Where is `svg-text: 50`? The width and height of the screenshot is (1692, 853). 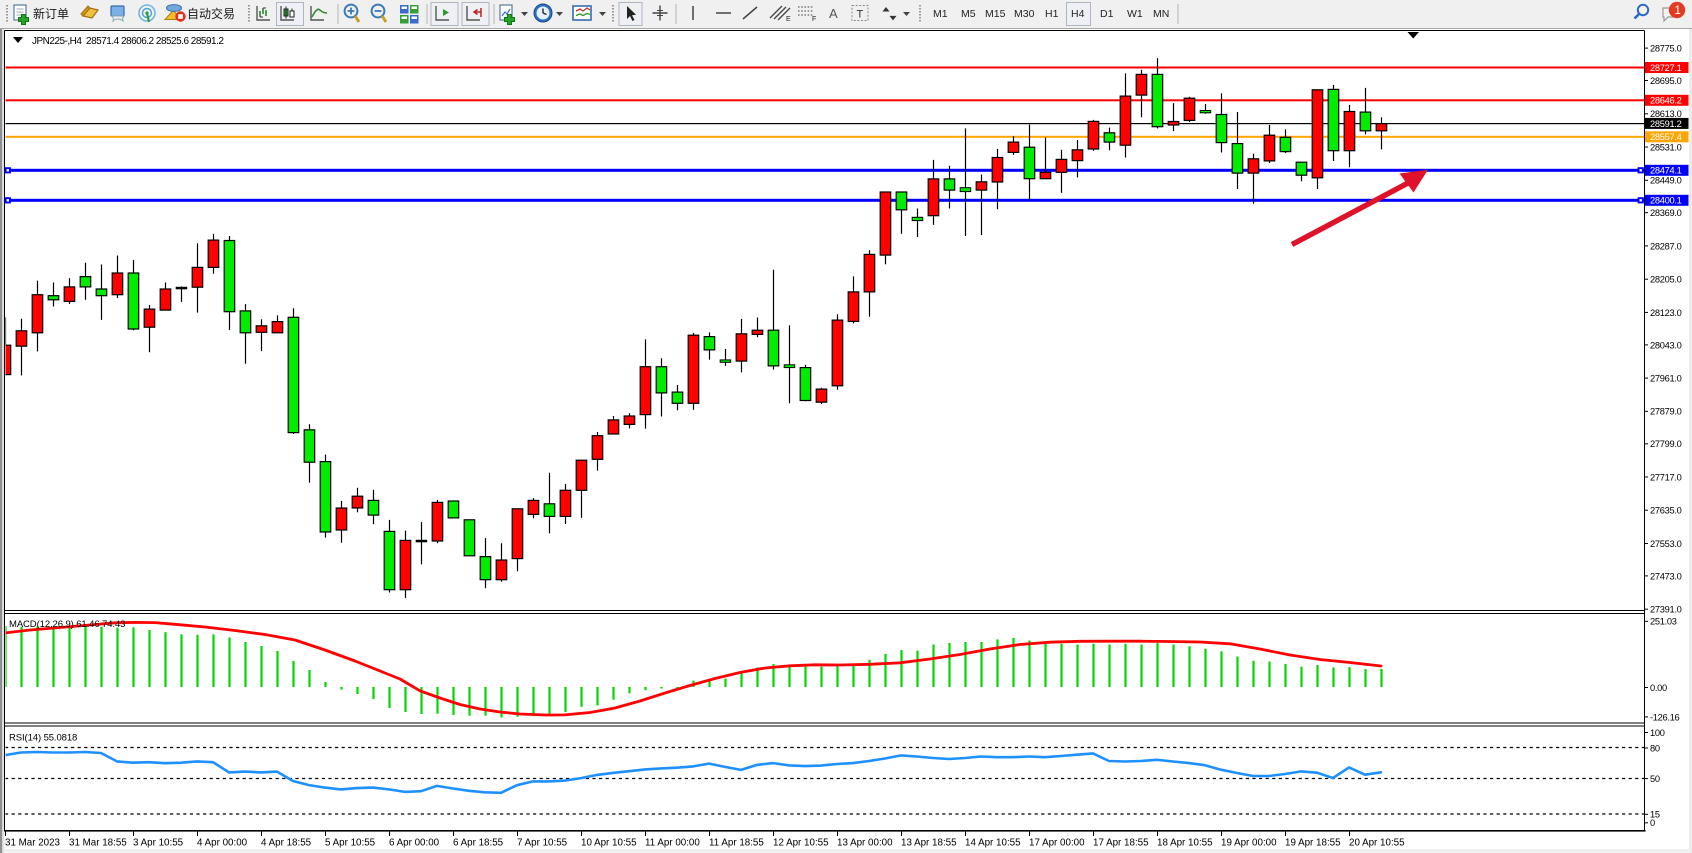 svg-text: 50 is located at coordinates (1655, 779).